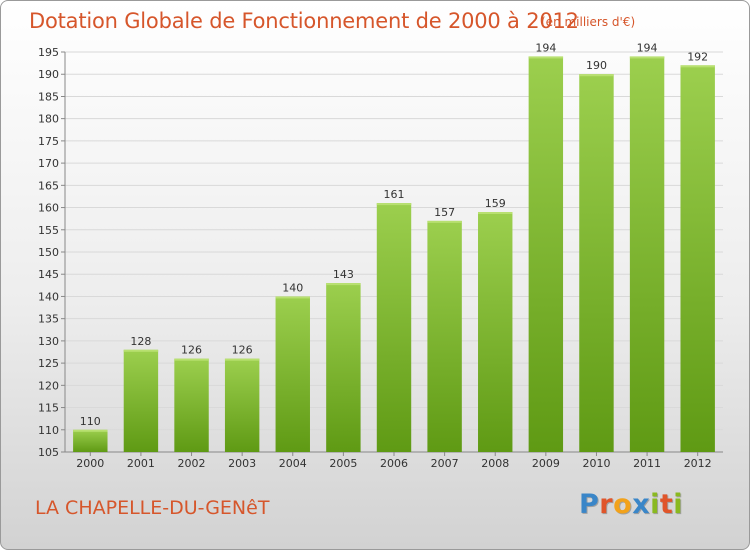 This screenshot has height=550, width=750. I want to click on x-tick-label: 2003, so click(242, 463).